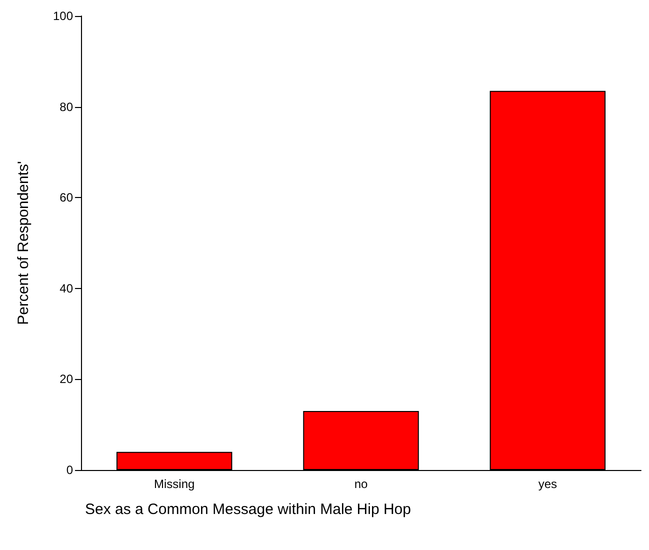 This screenshot has width=649, height=550. I want to click on x-axis-title: Sex as a Common Message within Male Hip Hop, so click(248, 509).